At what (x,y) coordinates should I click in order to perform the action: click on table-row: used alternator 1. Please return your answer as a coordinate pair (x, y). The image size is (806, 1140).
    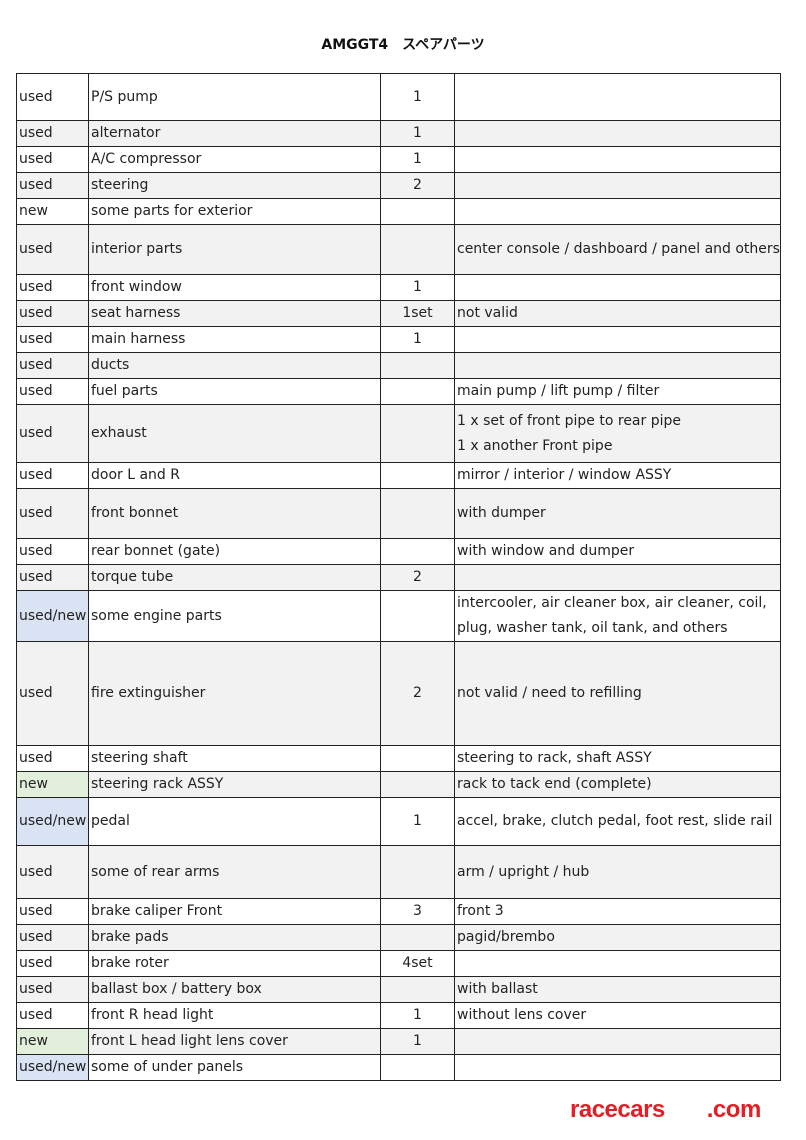
    Looking at the image, I should click on (398, 133).